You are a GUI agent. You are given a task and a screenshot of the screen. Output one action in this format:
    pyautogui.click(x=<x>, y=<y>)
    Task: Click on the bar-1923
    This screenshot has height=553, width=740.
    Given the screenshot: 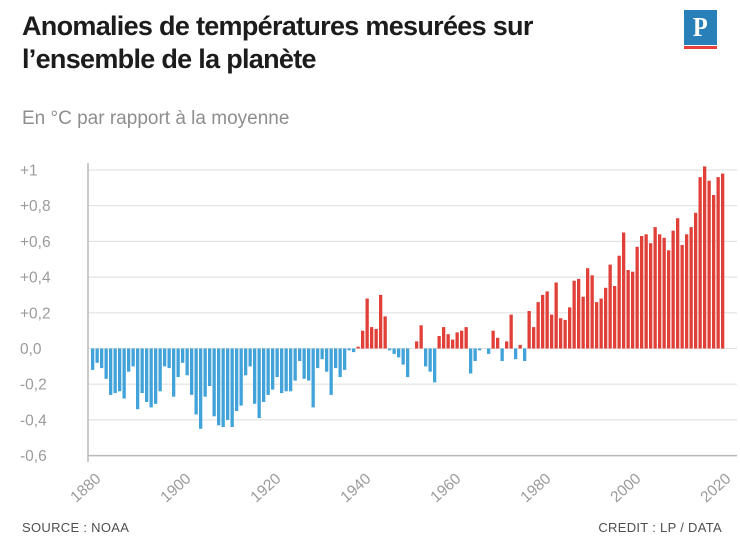 What is the action you would take?
    pyautogui.click(x=286, y=370)
    